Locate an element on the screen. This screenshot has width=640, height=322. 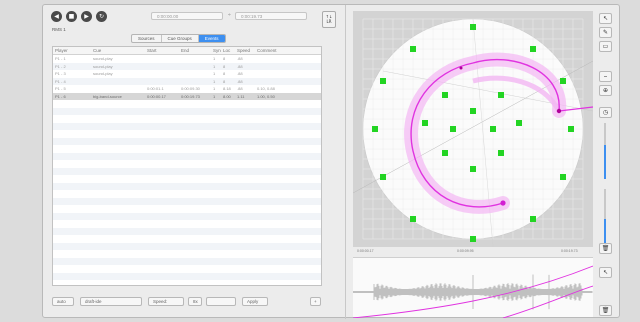
lower-level-slider is located at coordinates (605, 216).